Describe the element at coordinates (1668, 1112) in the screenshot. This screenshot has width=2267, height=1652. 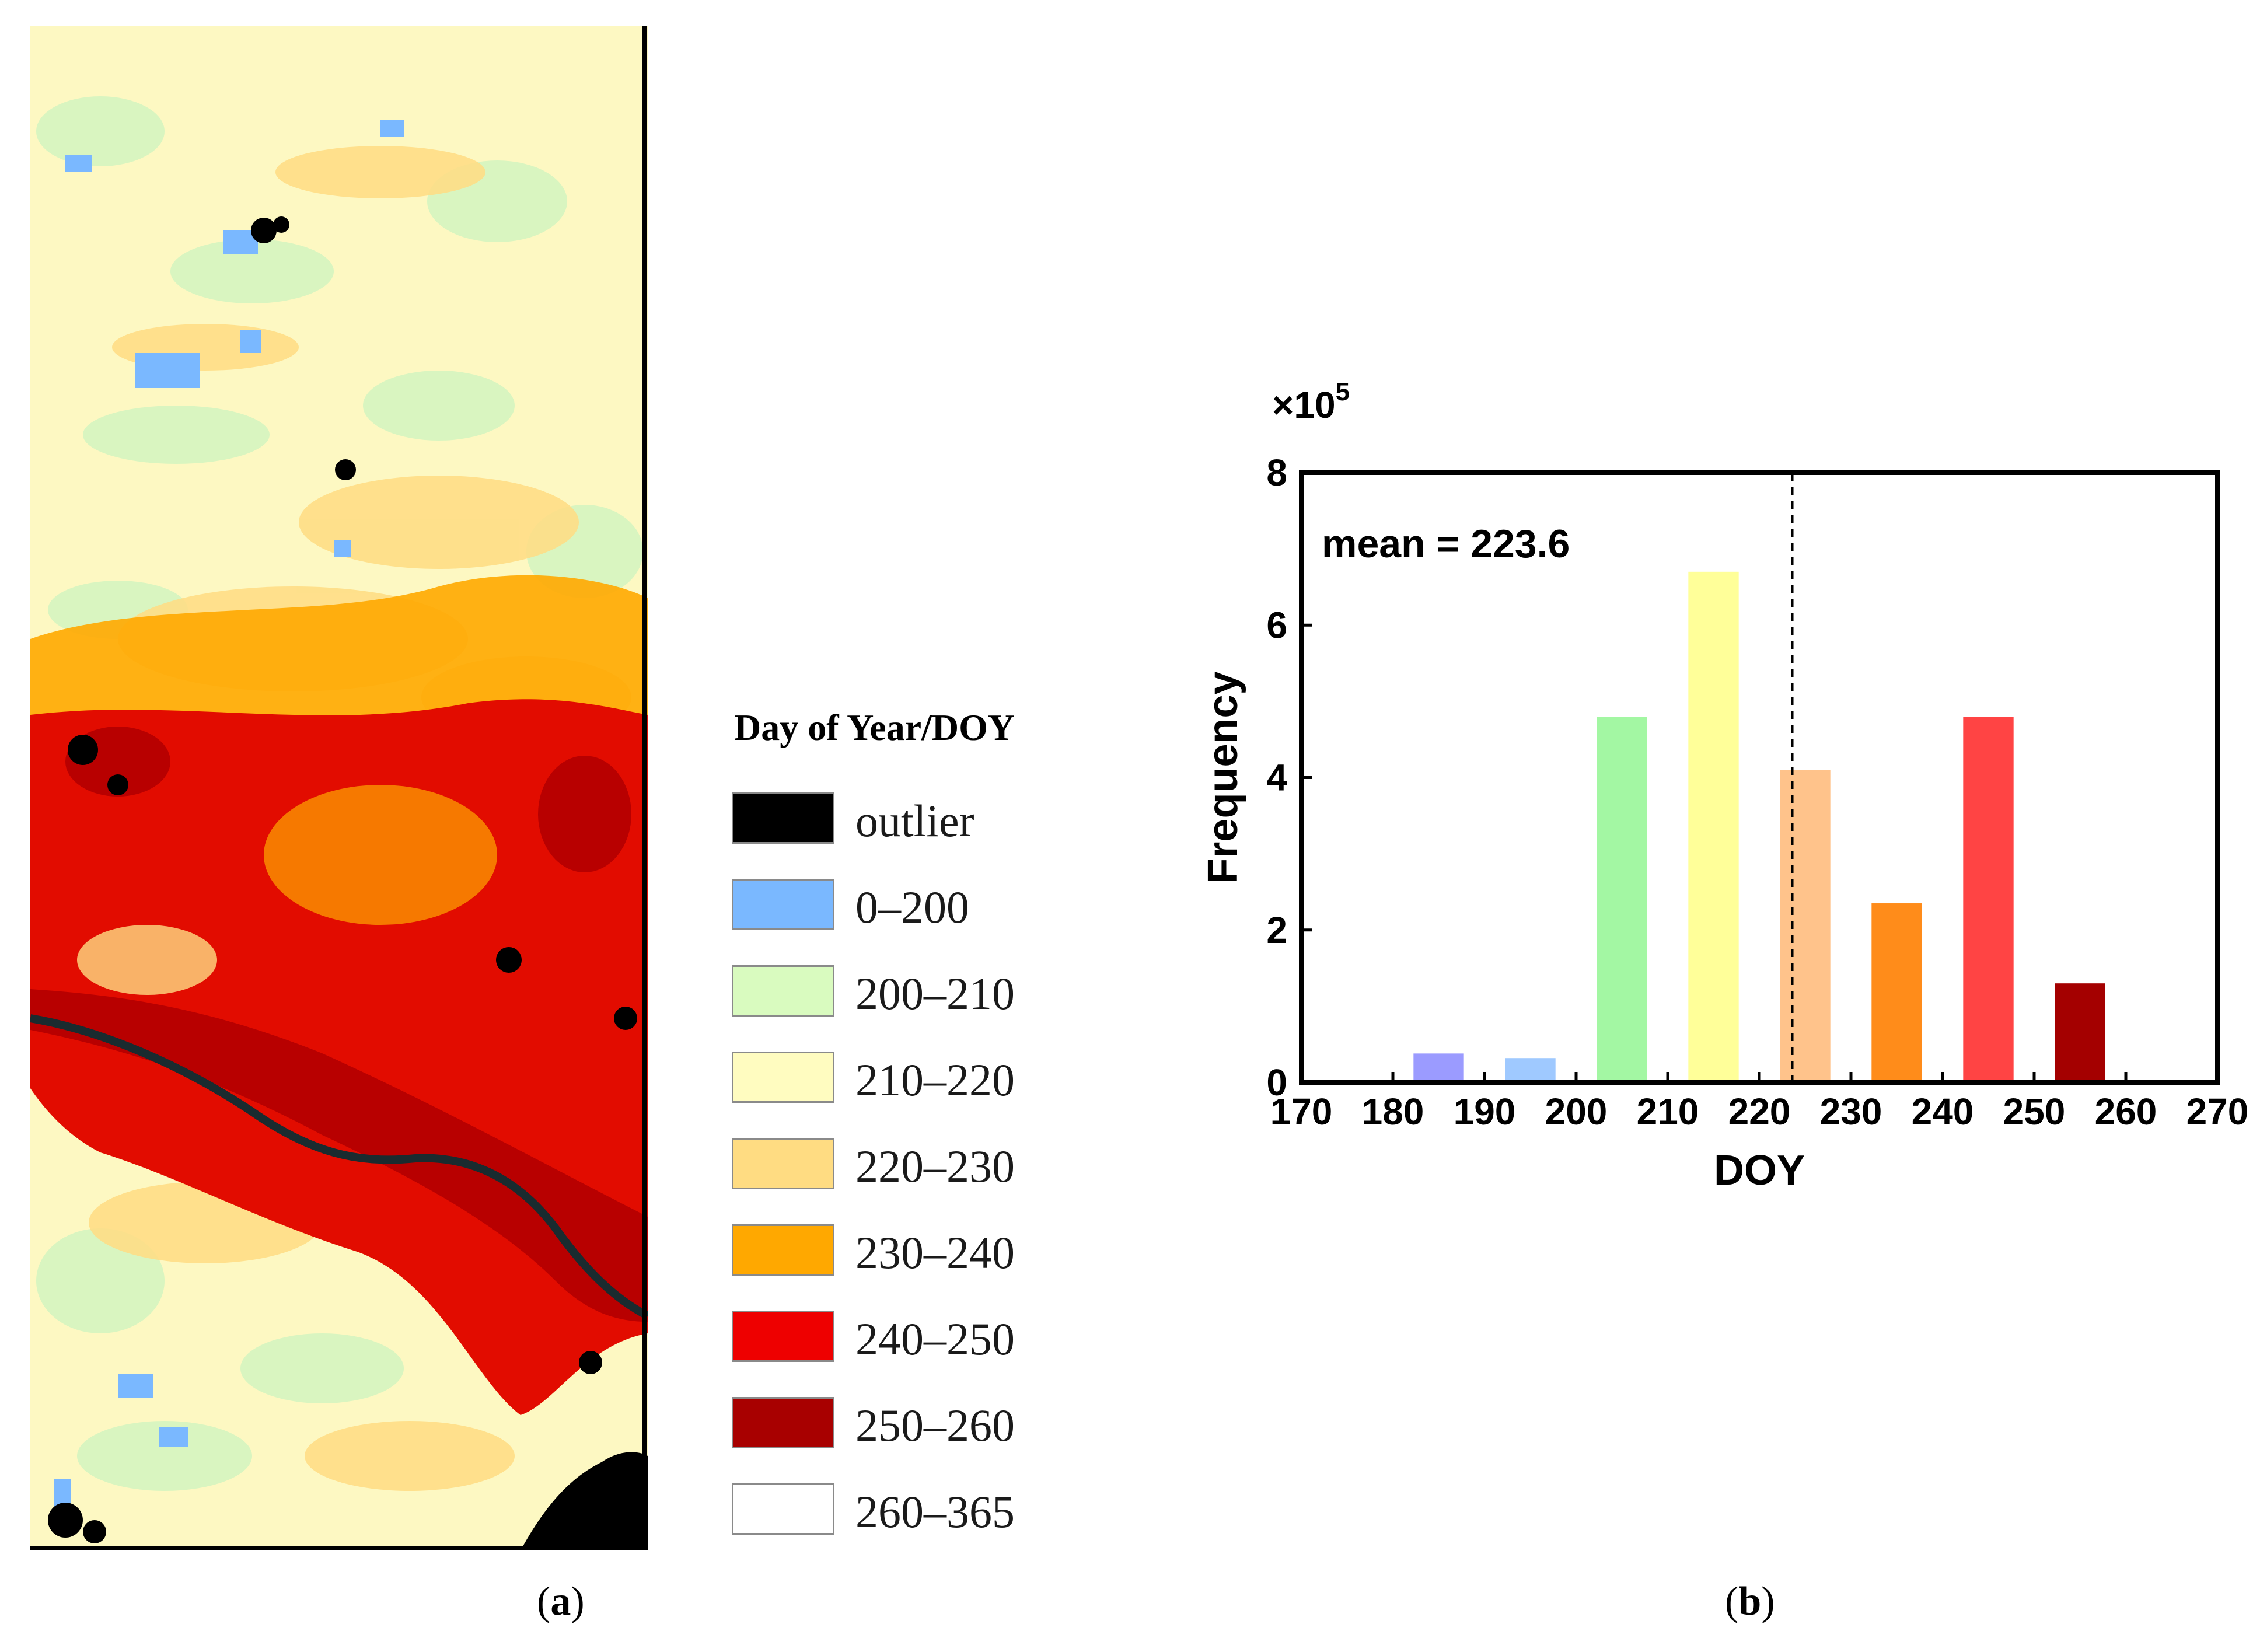
I see `x-tick-label: 210` at that location.